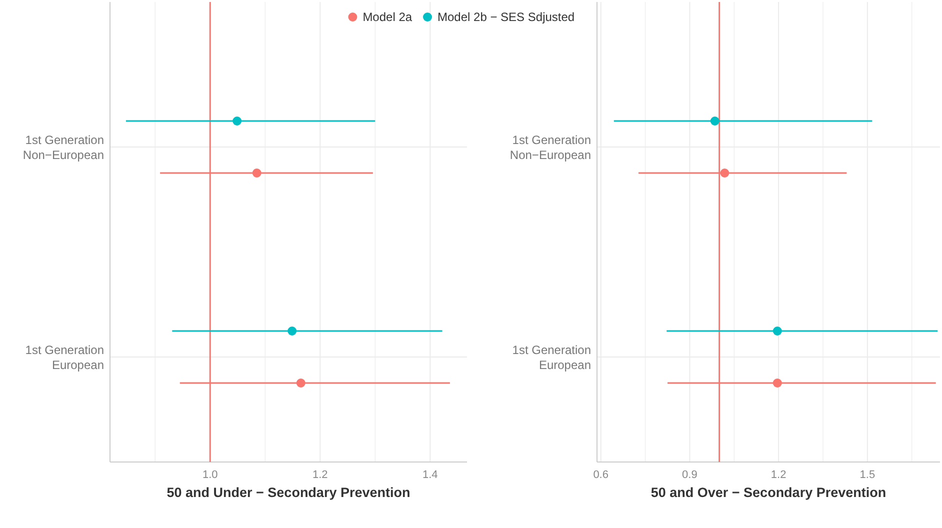 This screenshot has width=942, height=528. What do you see at coordinates (600, 475) in the screenshot?
I see `x-tick-label: 0.6` at bounding box center [600, 475].